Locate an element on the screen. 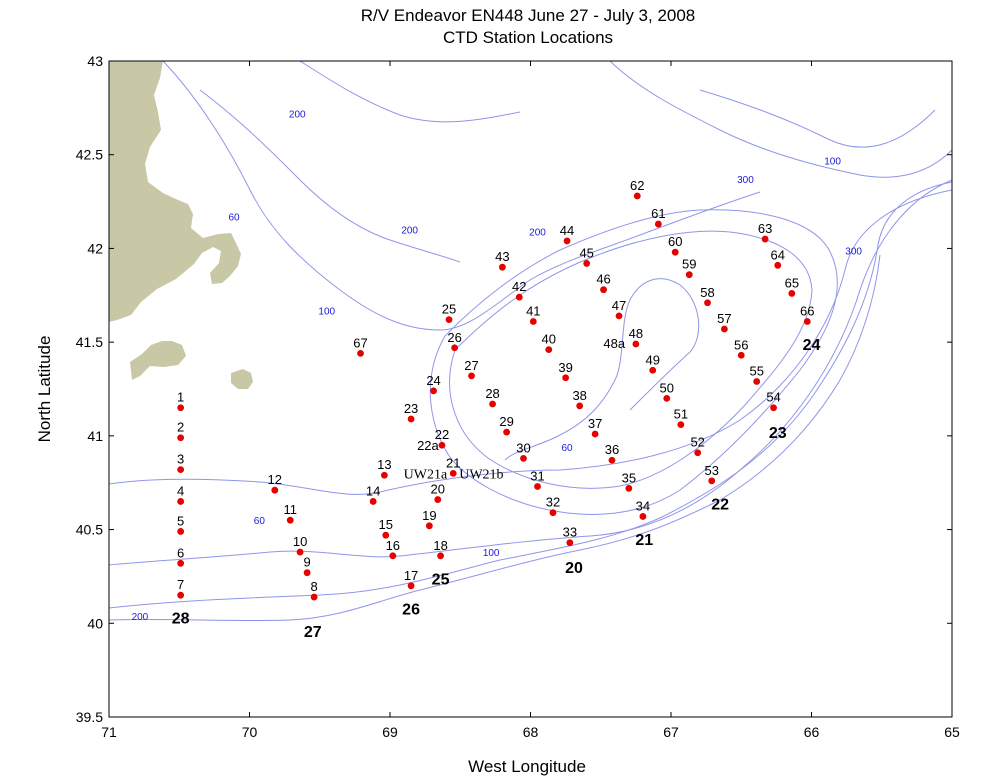 The height and width of the screenshot is (783, 1006). station-29: 29 is located at coordinates (506, 425).